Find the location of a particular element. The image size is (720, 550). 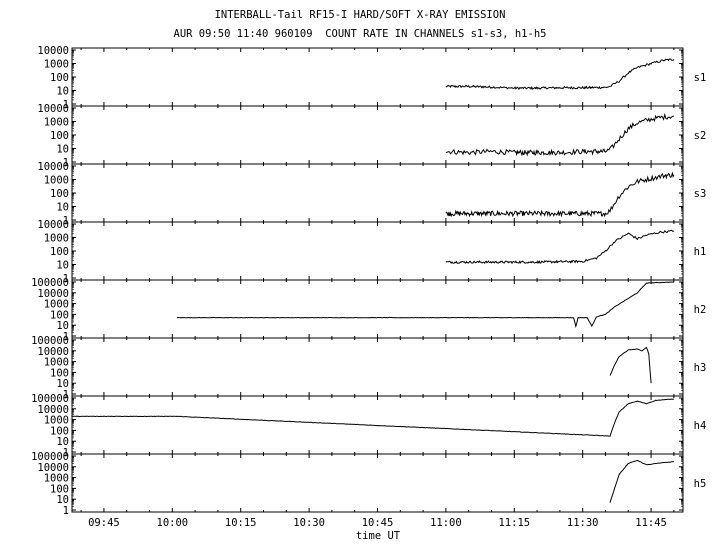

series-line-h4 is located at coordinates (373, 417).